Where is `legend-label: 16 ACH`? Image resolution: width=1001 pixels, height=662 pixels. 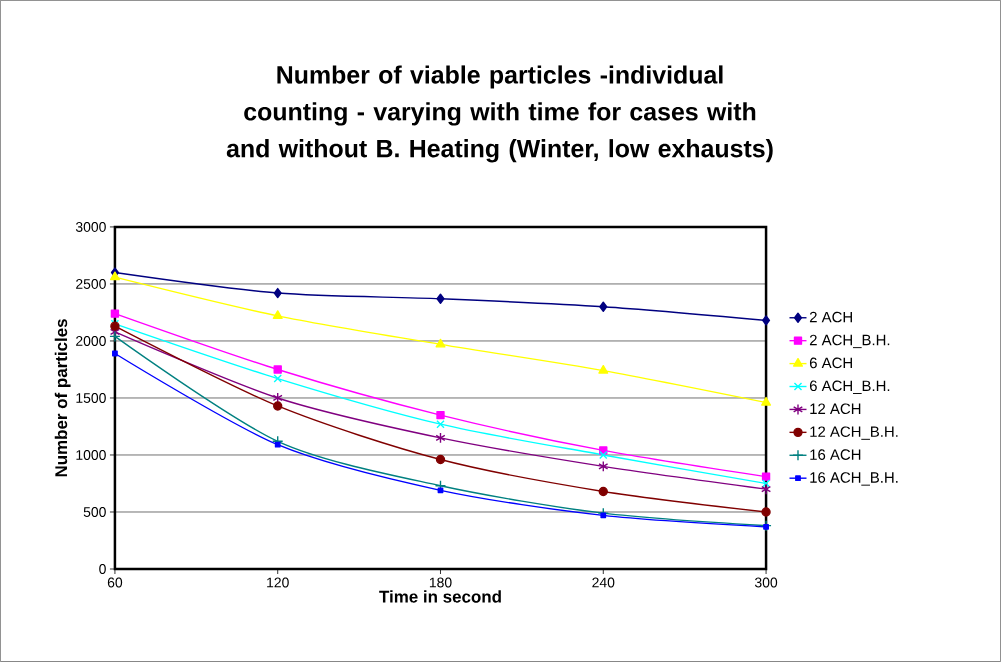
legend-label: 16 ACH is located at coordinates (835, 454).